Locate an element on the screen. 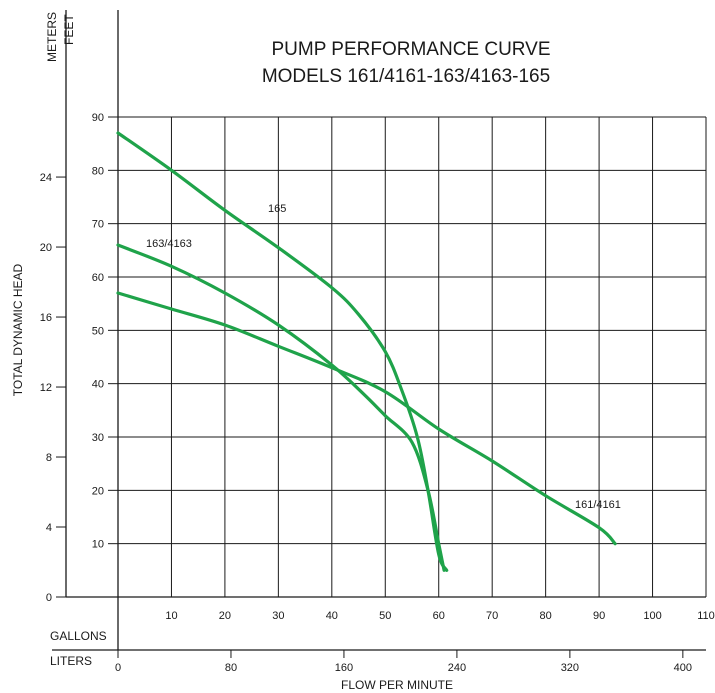  meters-unit-label: METERS is located at coordinates (52, 37).